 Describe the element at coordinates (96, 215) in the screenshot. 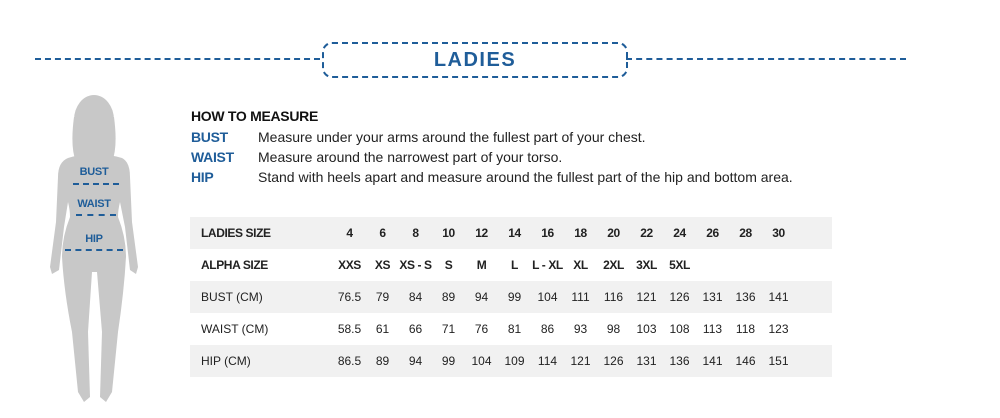

I see `waist-line` at that location.